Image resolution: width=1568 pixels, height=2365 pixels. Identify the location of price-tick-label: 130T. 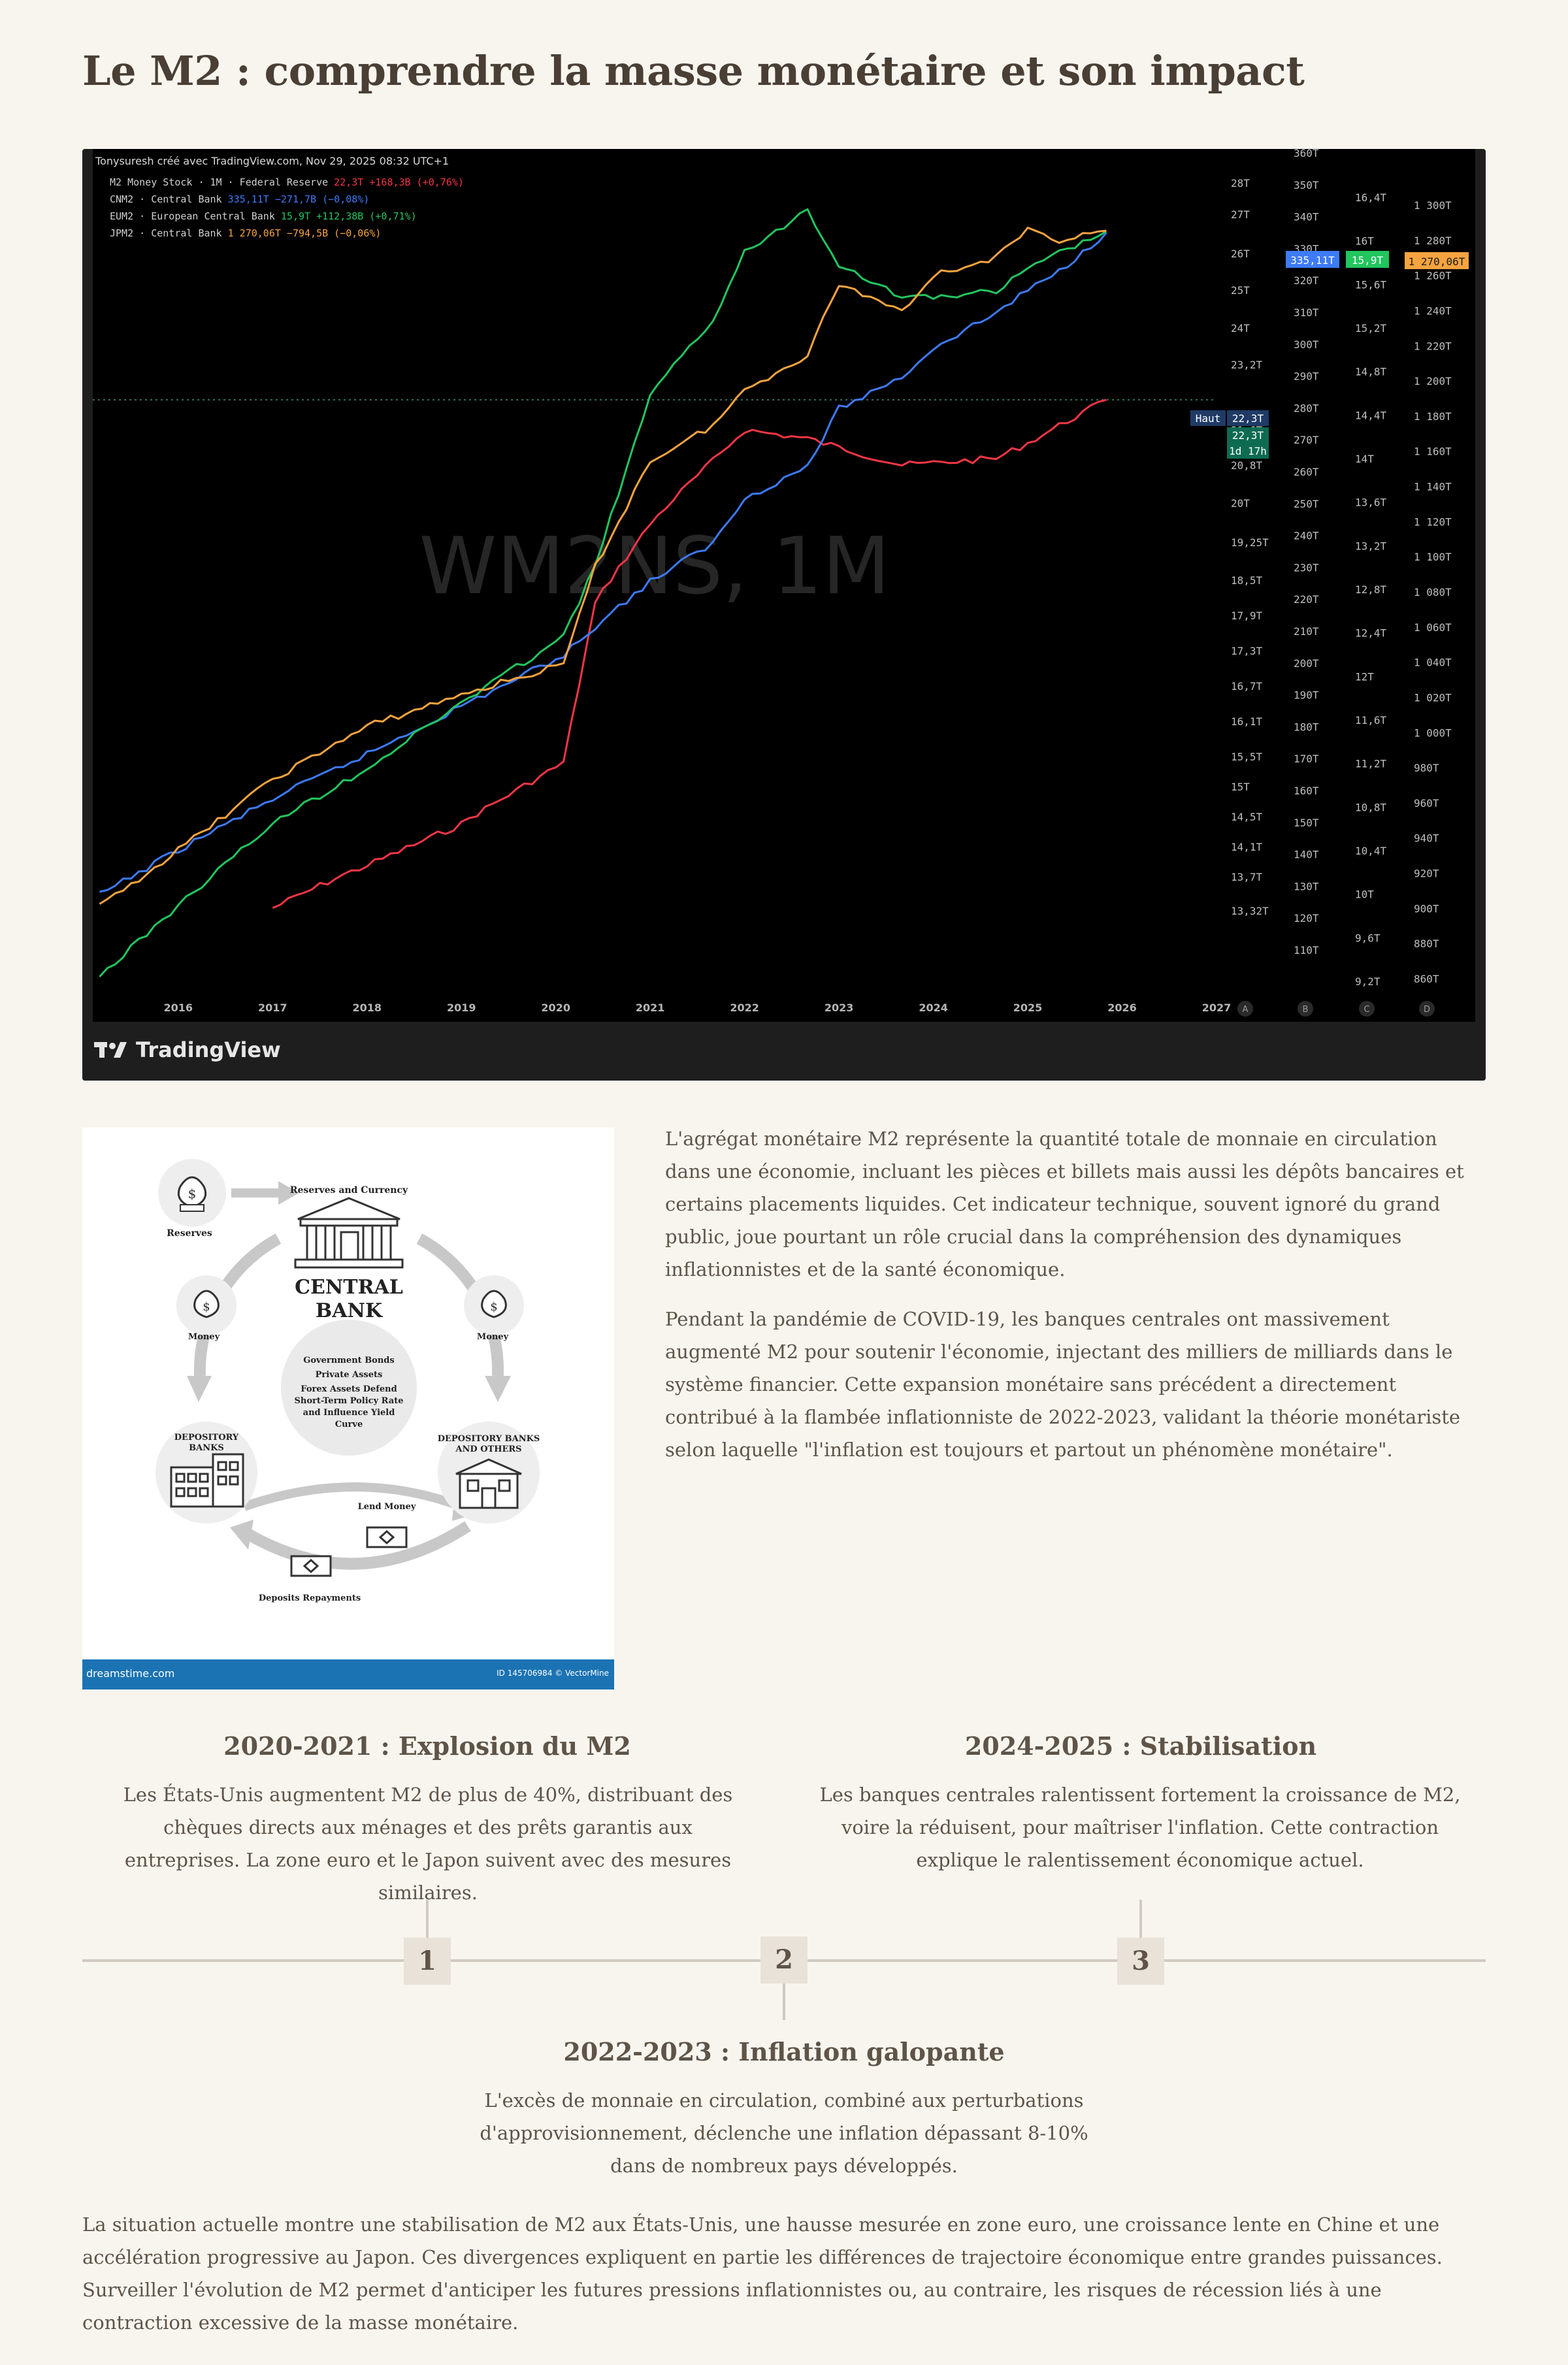
(1306, 886).